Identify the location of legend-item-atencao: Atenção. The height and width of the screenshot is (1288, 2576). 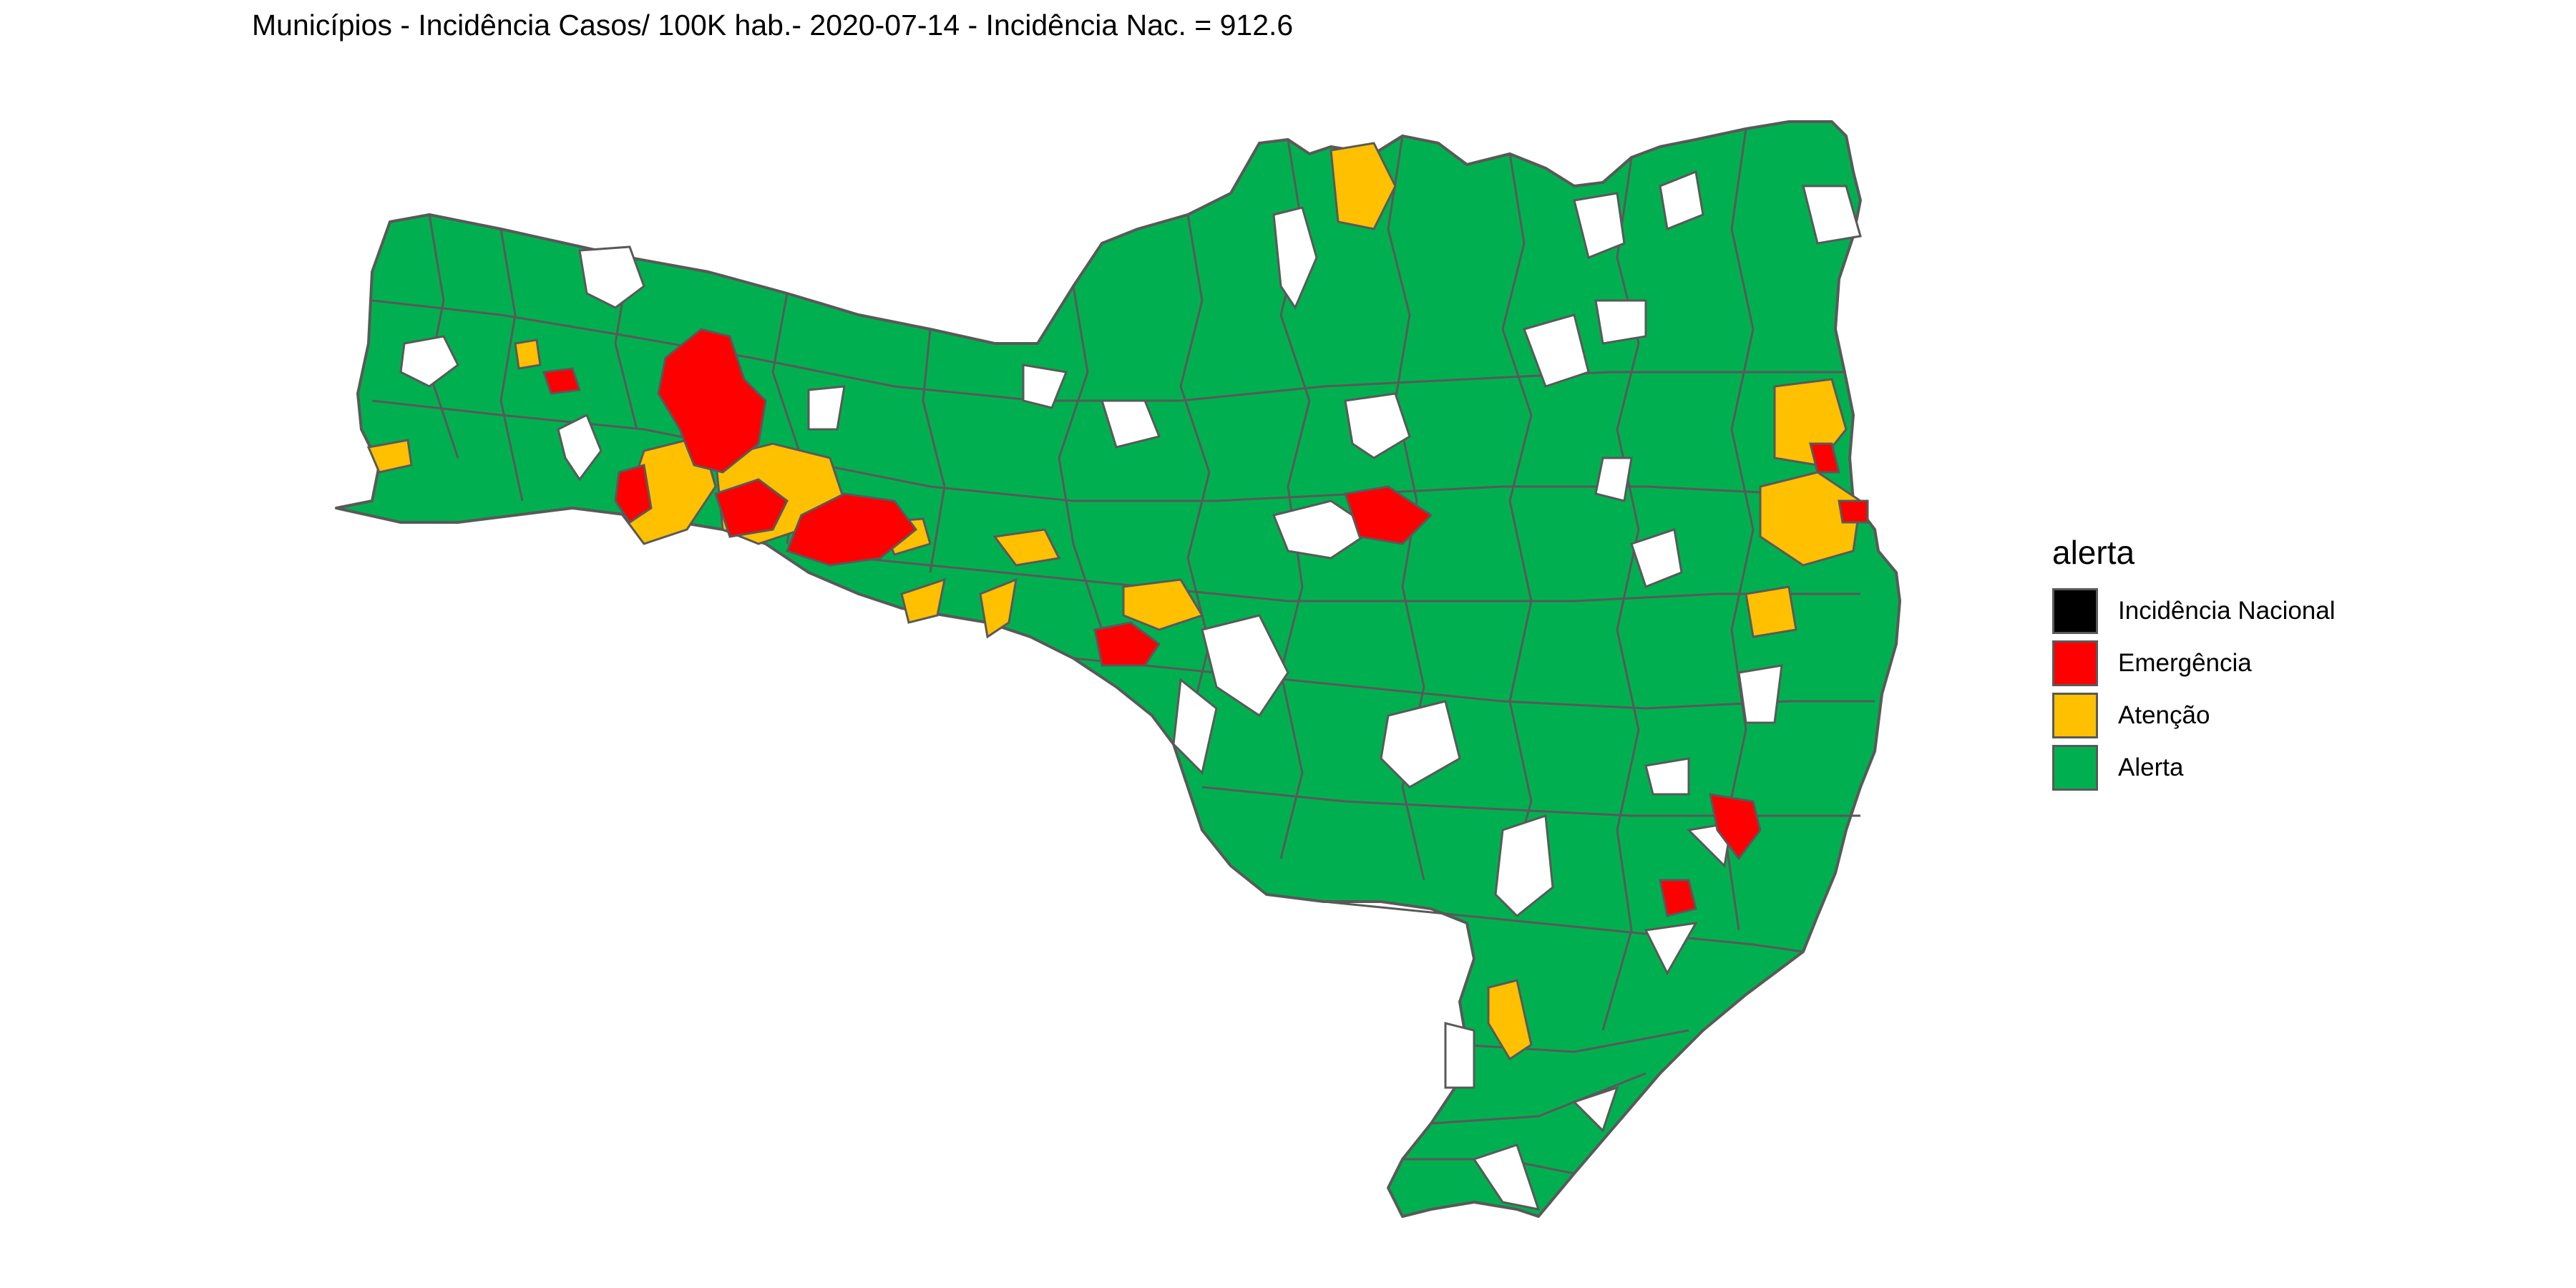
(2194, 715).